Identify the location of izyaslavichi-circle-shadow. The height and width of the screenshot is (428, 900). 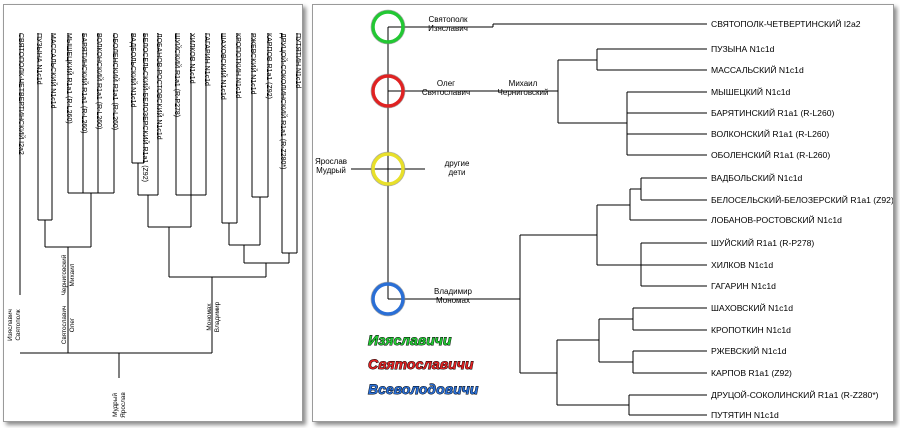
(388, 27).